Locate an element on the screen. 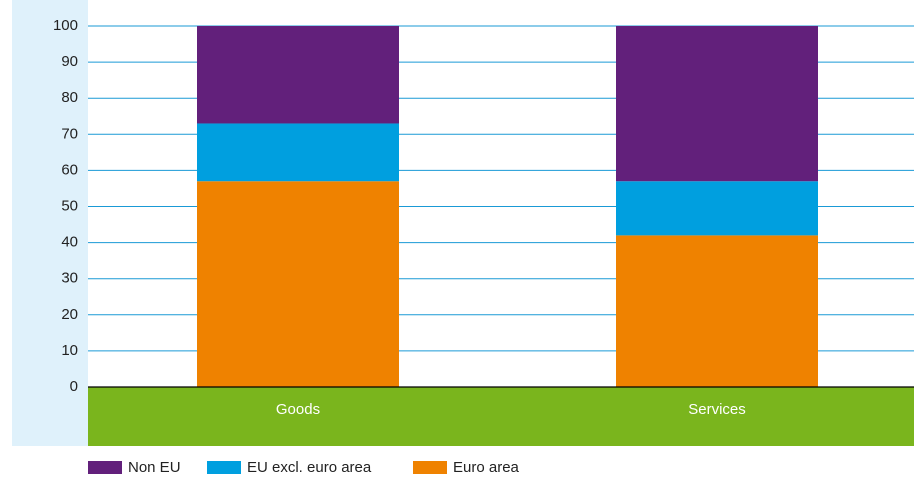 The image size is (914, 477). y-tick-label: 10 is located at coordinates (69, 350).